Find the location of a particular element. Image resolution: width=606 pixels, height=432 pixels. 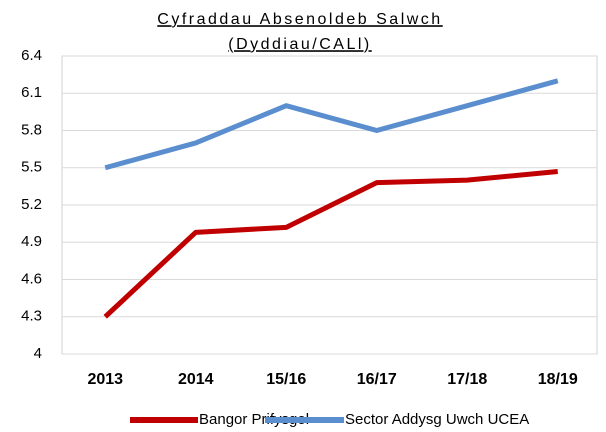

y-tick-label: 5.8 is located at coordinates (31, 129).